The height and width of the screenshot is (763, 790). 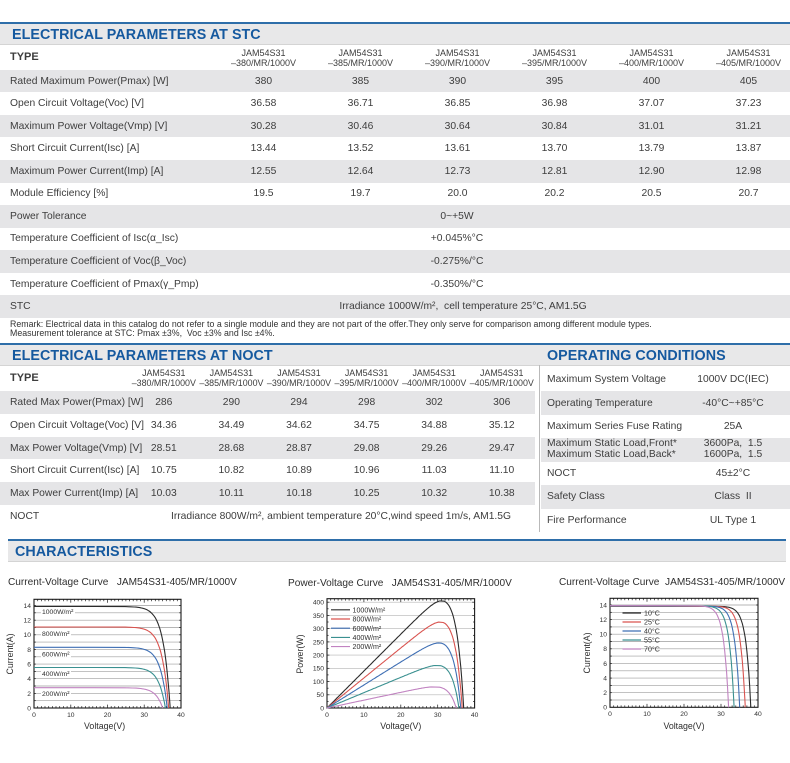 What do you see at coordinates (318, 669) in the screenshot?
I see `svg-text: 150` at bounding box center [318, 669].